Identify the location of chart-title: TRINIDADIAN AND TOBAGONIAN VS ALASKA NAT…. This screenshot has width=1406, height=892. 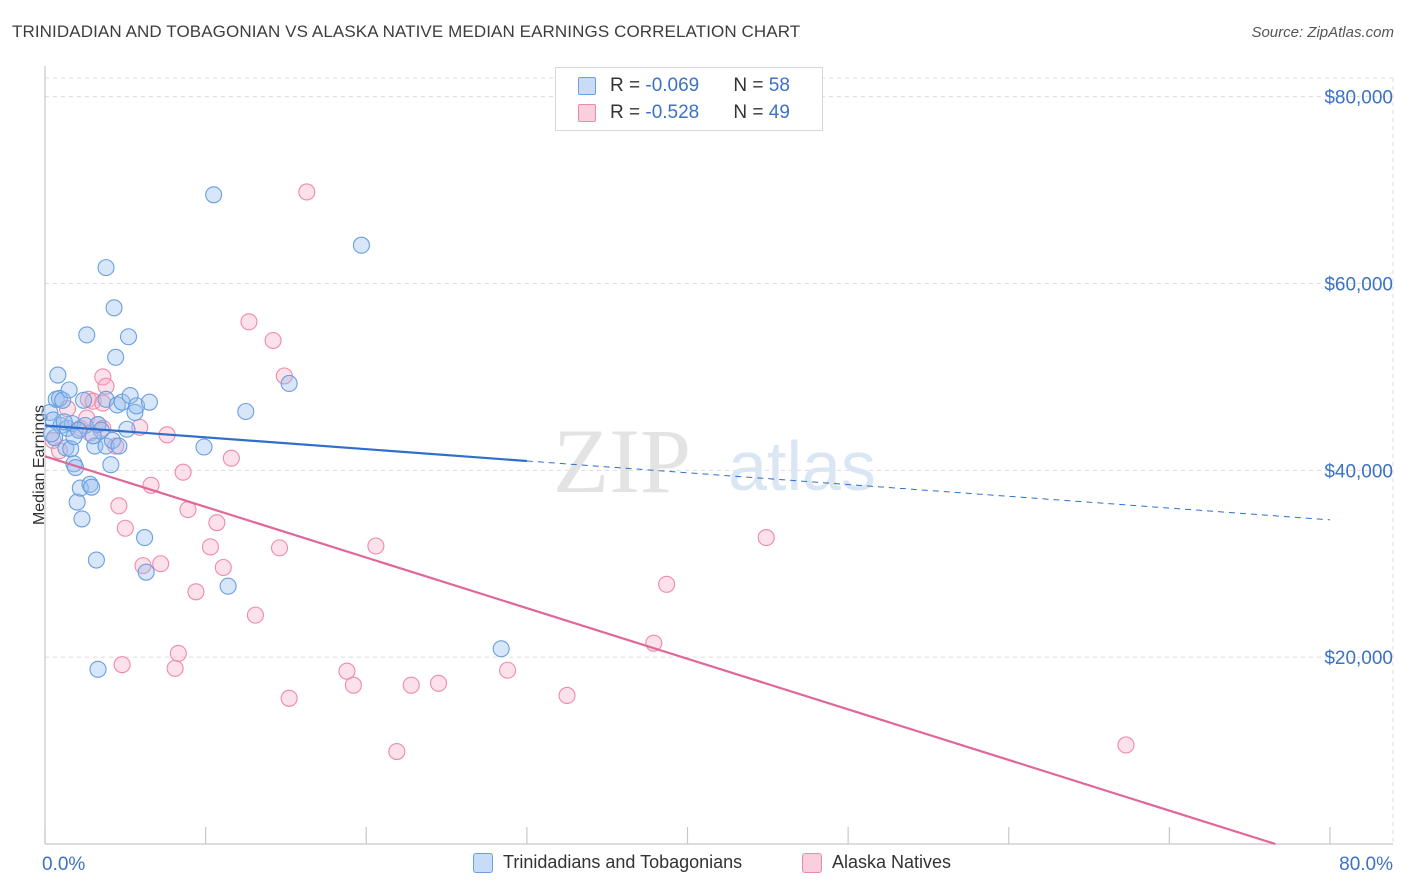
(406, 31).